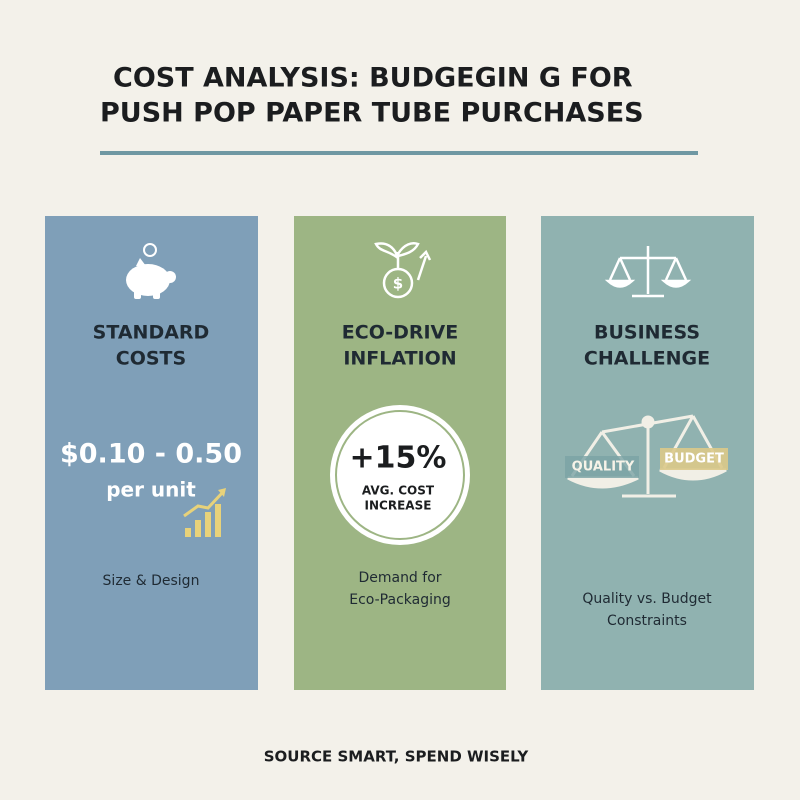 The width and height of the screenshot is (800, 800). I want to click on title-line: COST ANALYSIS: BUDGEGIN G FOR, so click(373, 78).